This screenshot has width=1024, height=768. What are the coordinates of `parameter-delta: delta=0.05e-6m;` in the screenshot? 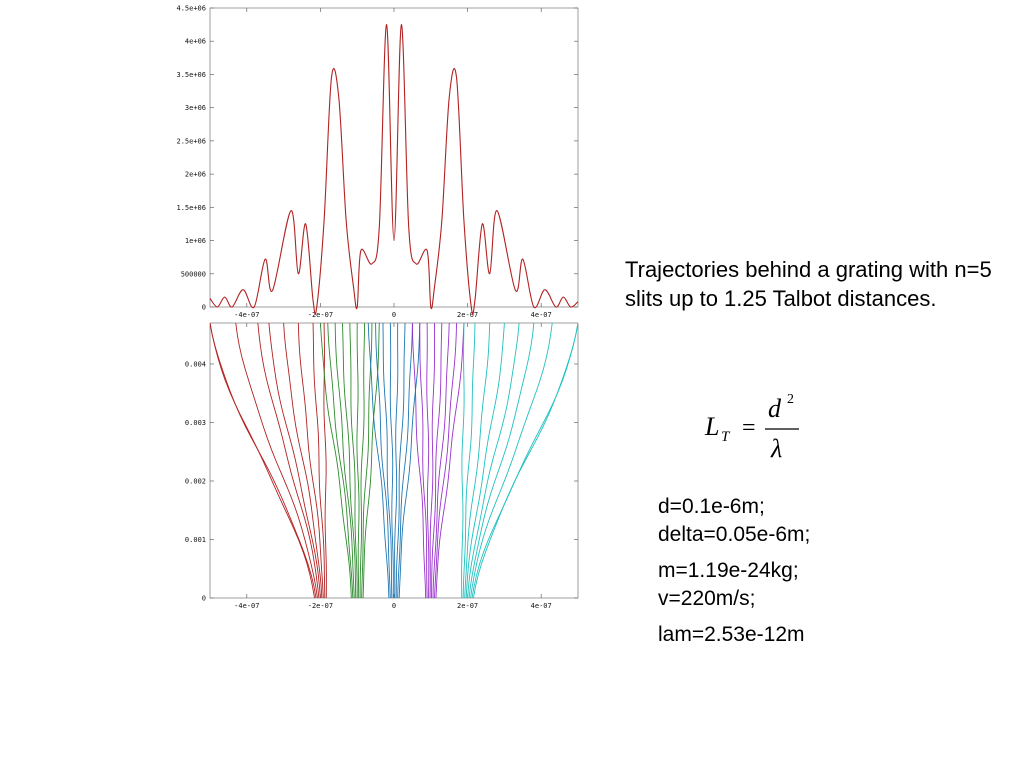 It's located at (734, 534).